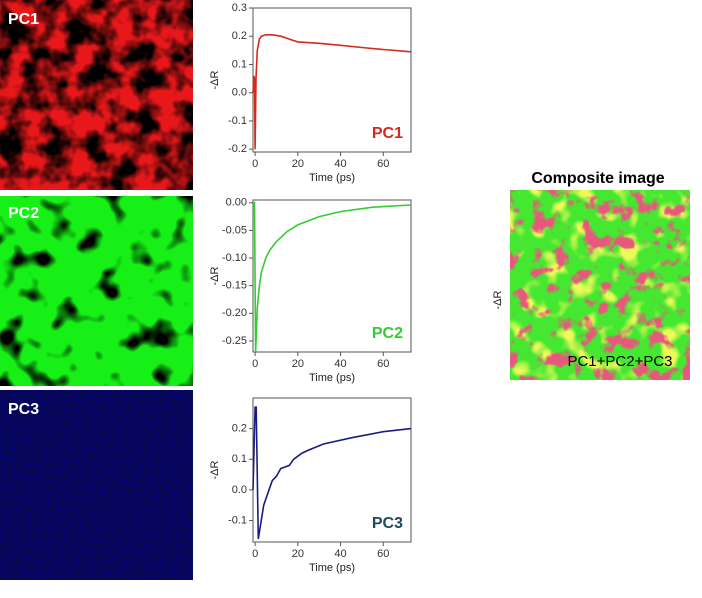  I want to click on plot-frame, so click(332, 276).